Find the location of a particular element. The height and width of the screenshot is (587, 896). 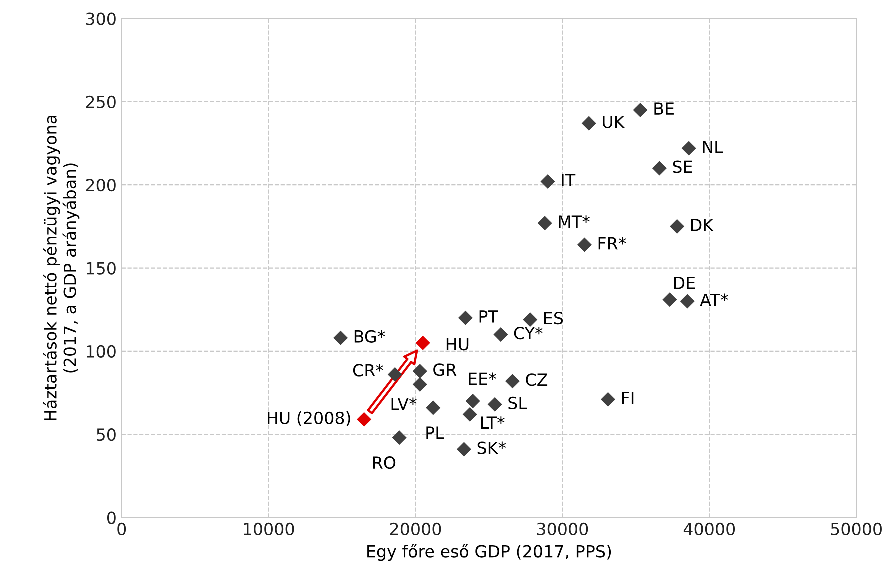

annotation: UK is located at coordinates (614, 122).